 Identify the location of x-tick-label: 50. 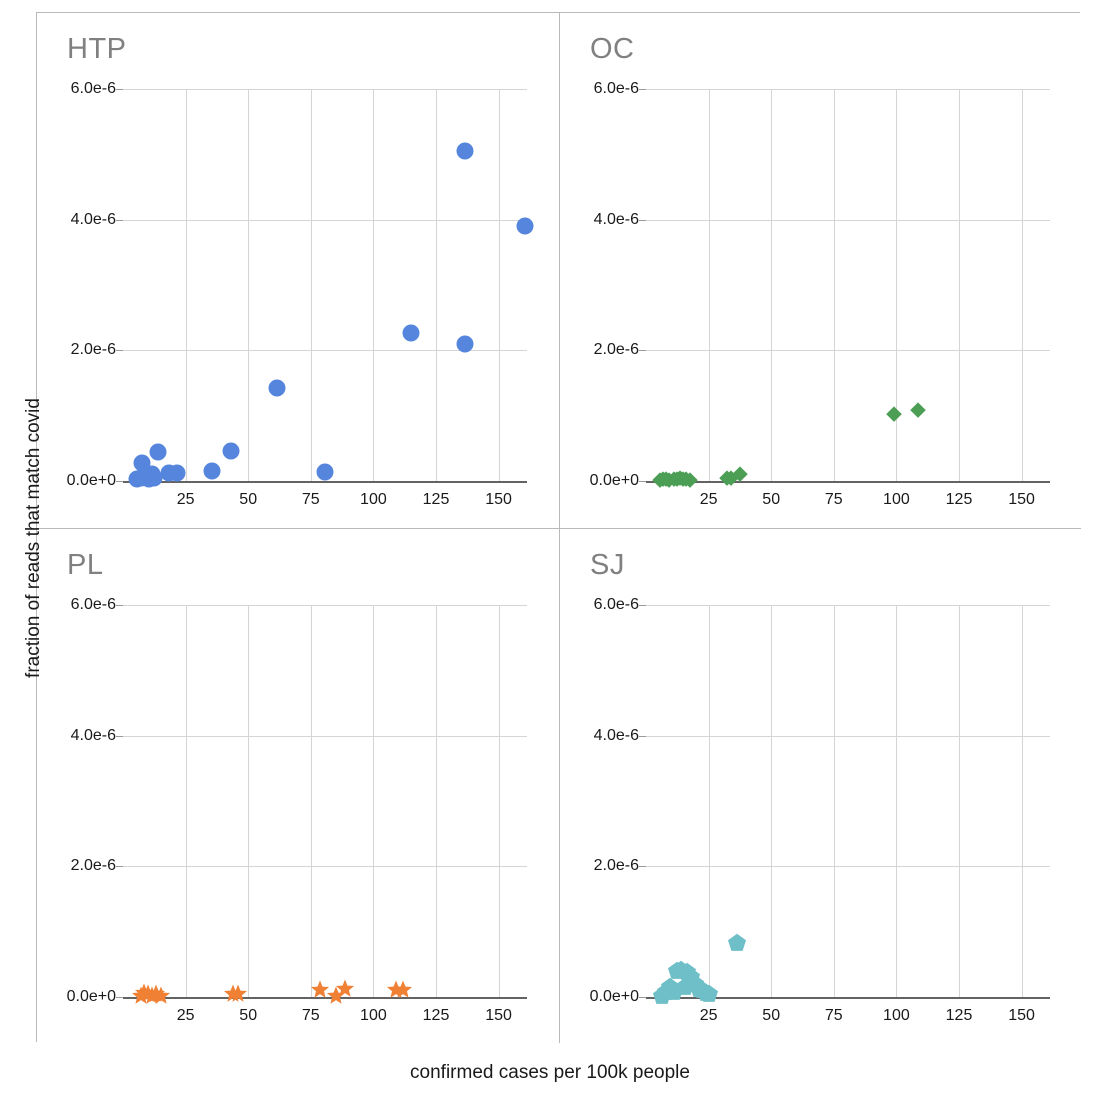
(248, 1015).